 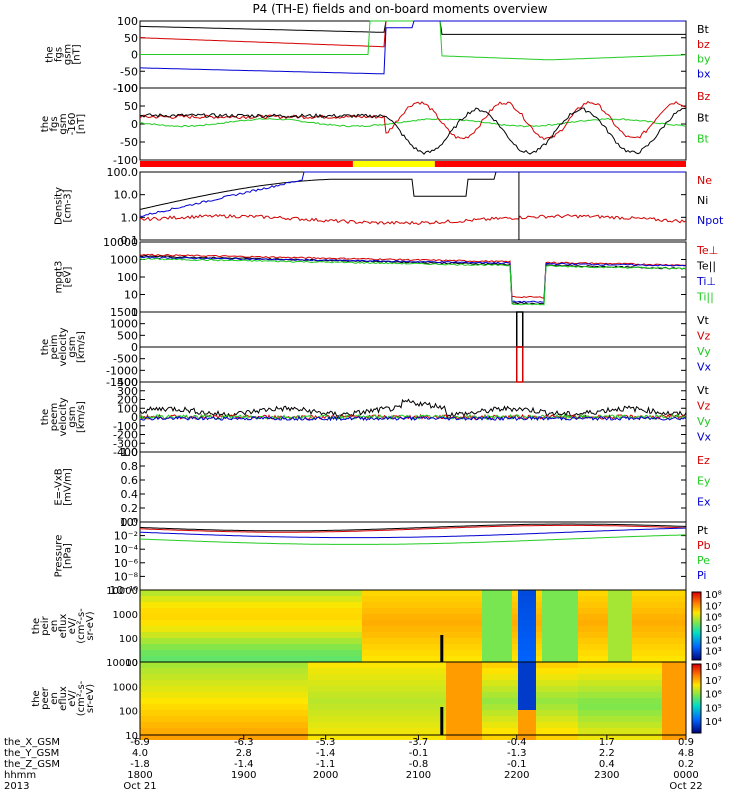 I want to click on legend-bz: bz, so click(x=703, y=44).